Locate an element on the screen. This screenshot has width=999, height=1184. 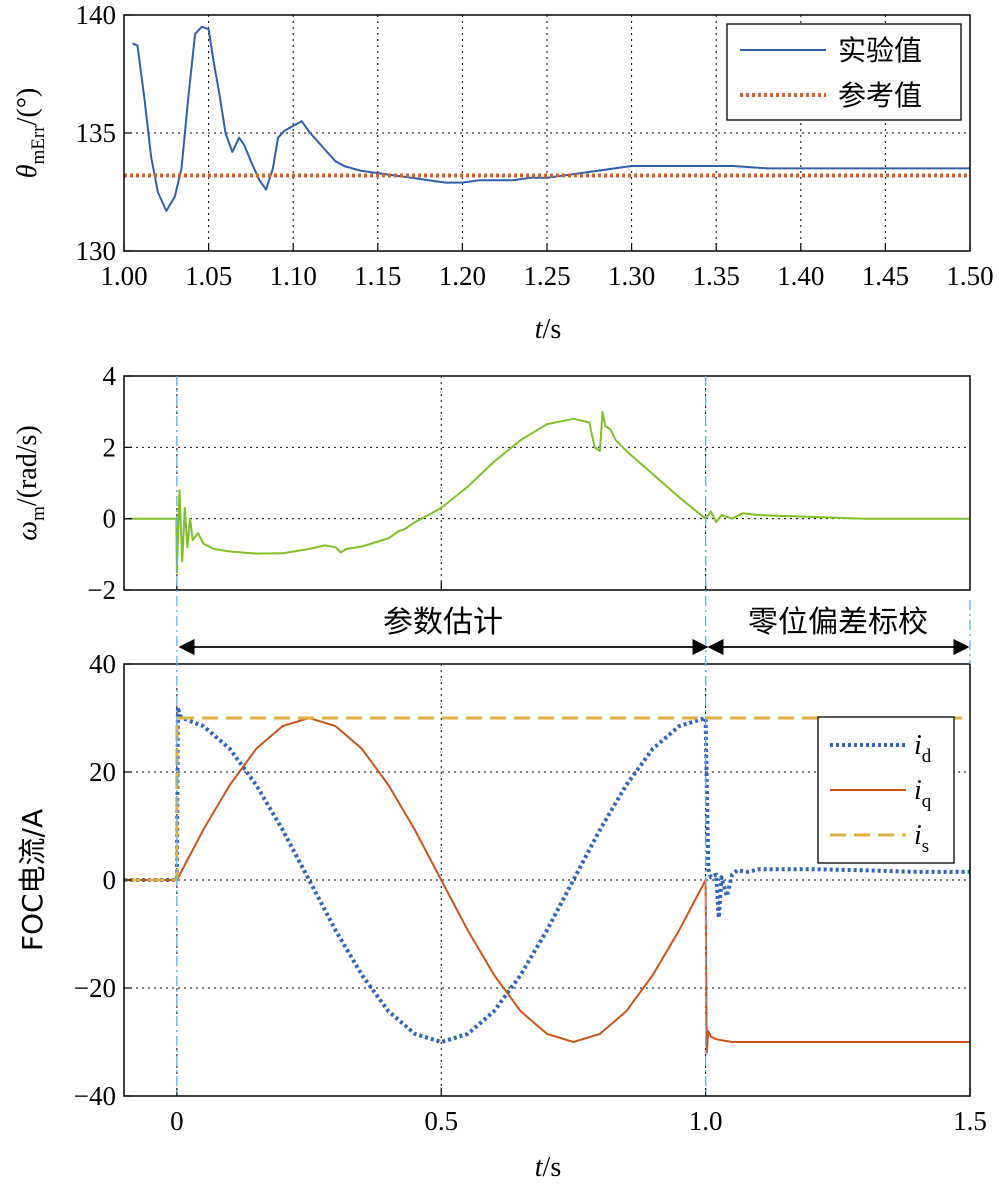
theta-xtick-label: 1.30 is located at coordinates (631, 276).